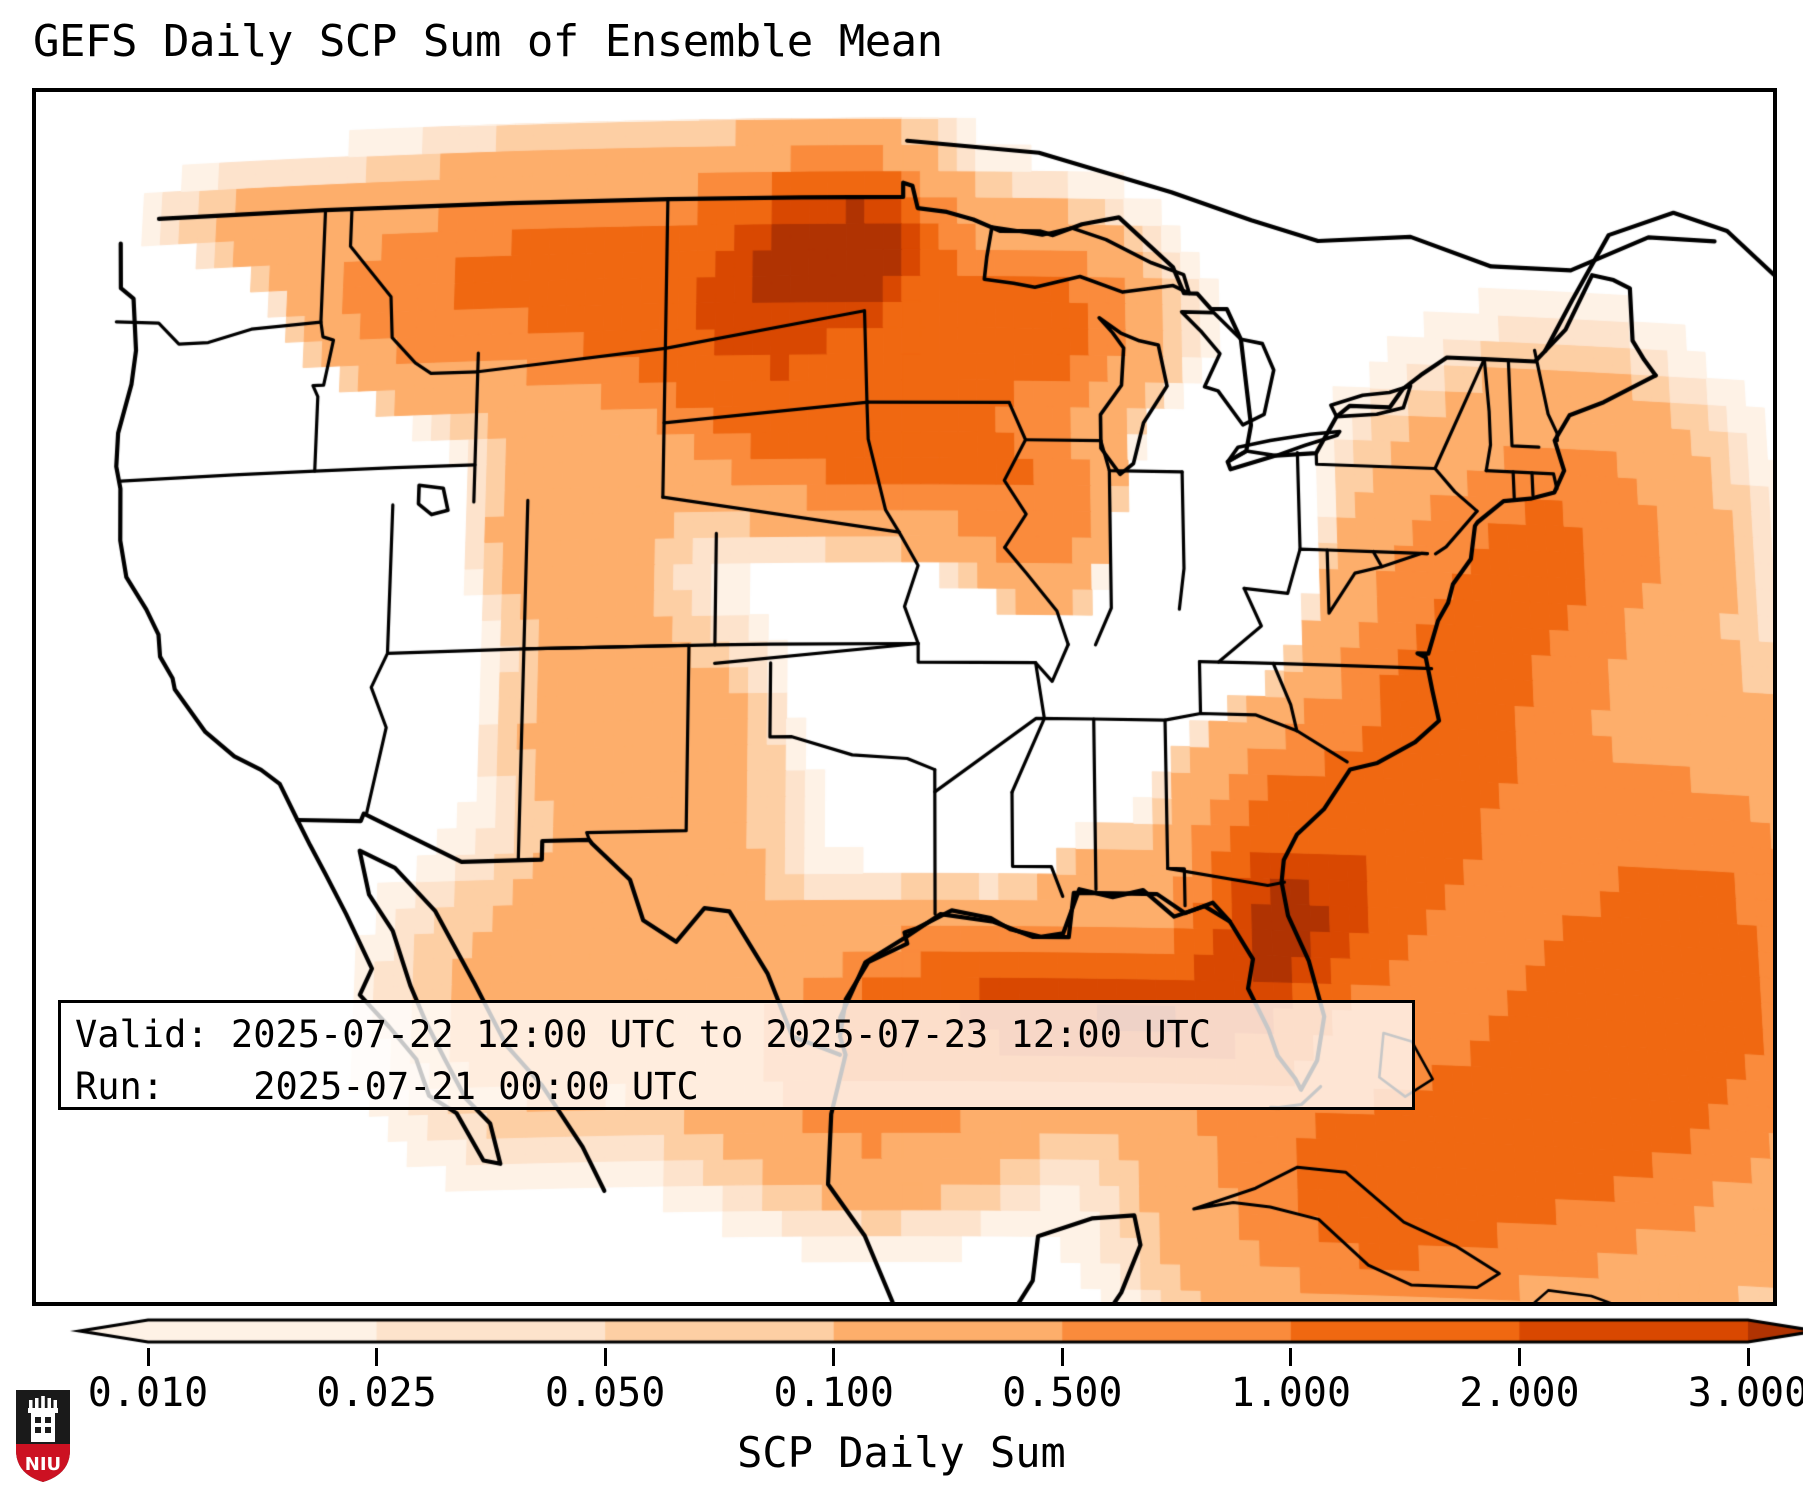  I want to click on colorbar-tick-label-0: 0.010, so click(148, 1393).